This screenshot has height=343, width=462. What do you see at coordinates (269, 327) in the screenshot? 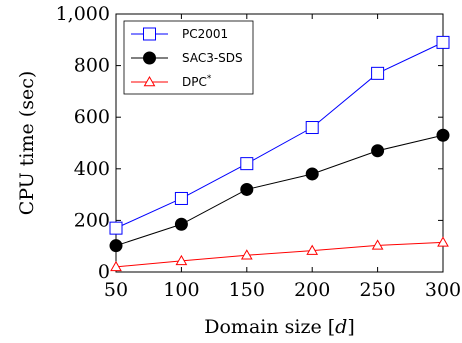
I see `x-axis-title-text: Domain size [` at bounding box center [269, 327].